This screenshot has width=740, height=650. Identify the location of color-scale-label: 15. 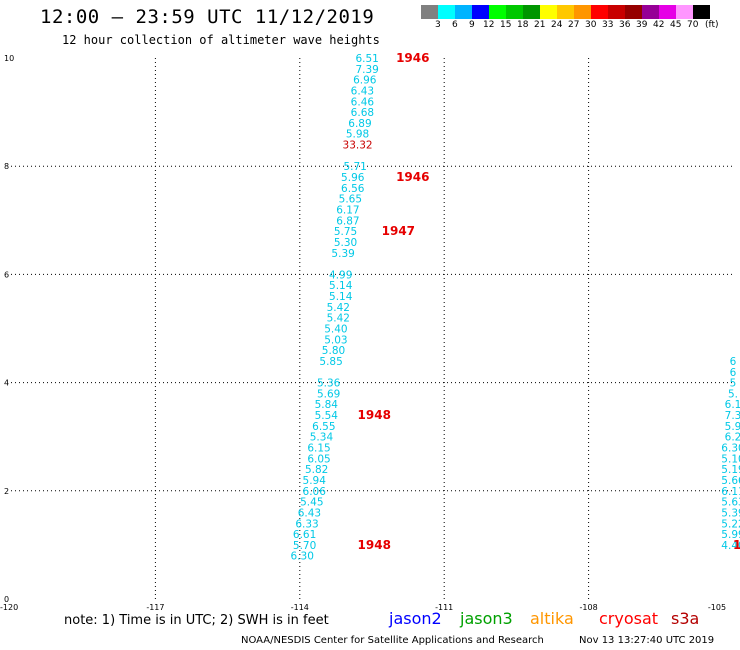
(506, 25).